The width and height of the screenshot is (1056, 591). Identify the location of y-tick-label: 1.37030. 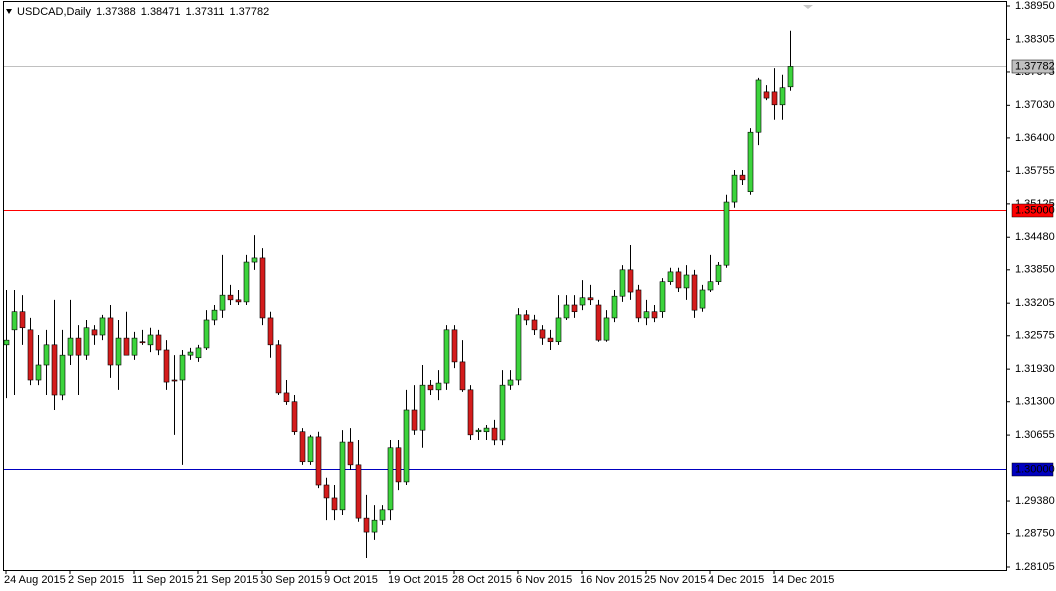
(1035, 105).